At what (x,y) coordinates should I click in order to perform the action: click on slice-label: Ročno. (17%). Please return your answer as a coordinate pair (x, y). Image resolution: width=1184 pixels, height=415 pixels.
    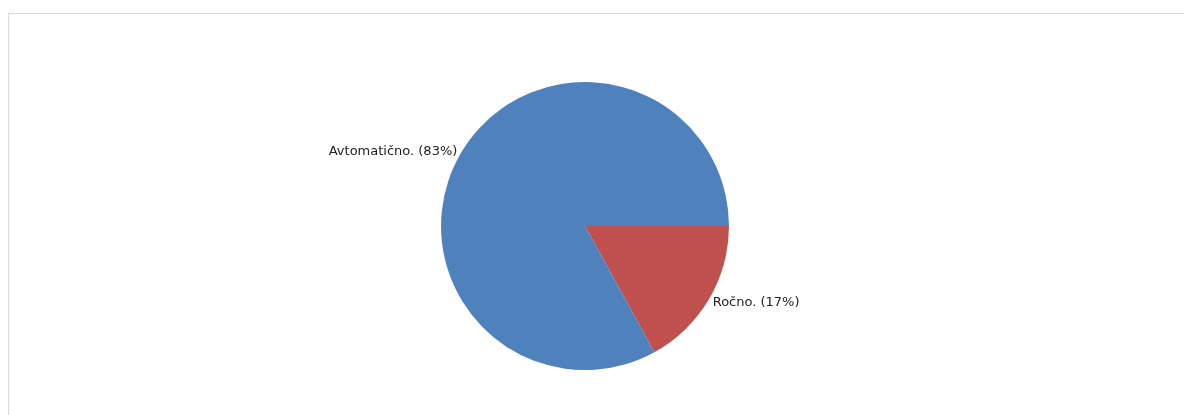
    Looking at the image, I should click on (756, 301).